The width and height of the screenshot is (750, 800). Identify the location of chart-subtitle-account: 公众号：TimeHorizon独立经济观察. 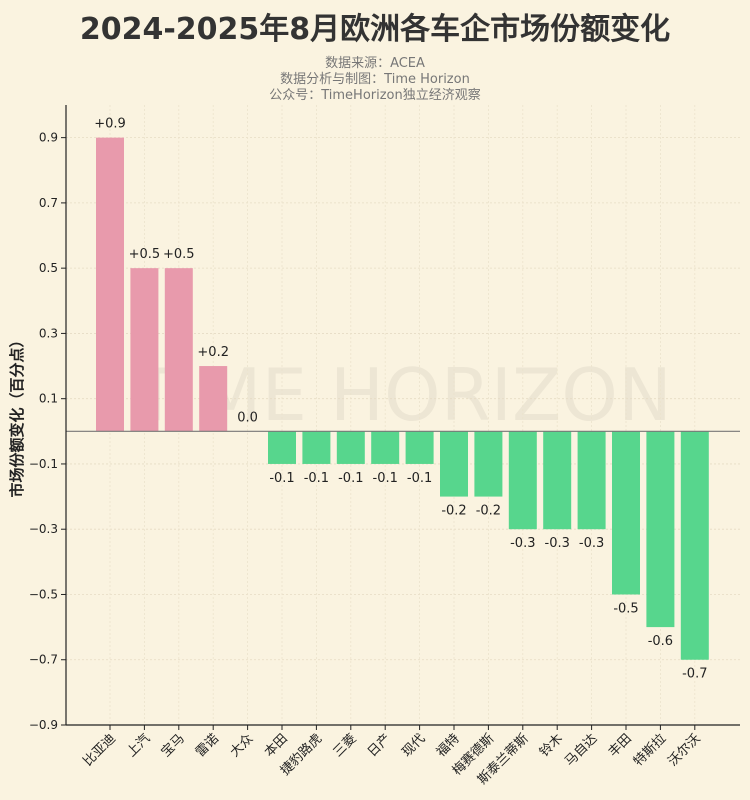
(375, 95).